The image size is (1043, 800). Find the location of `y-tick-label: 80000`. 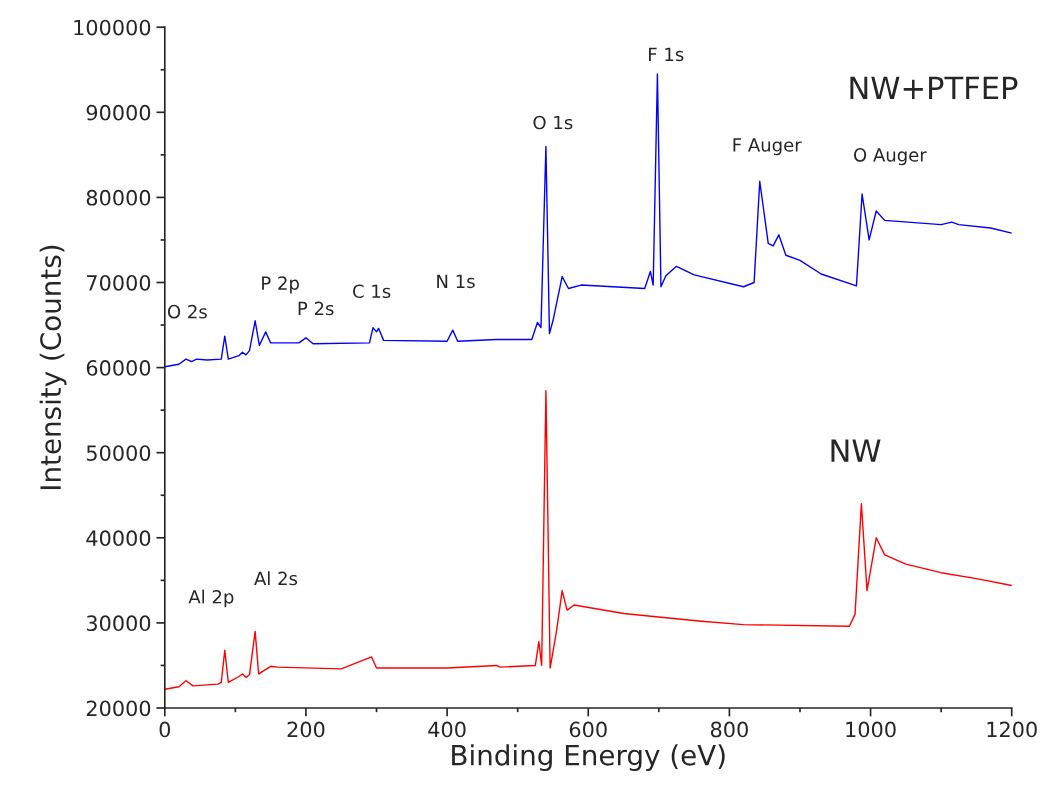

y-tick-label: 80000 is located at coordinates (118, 197).